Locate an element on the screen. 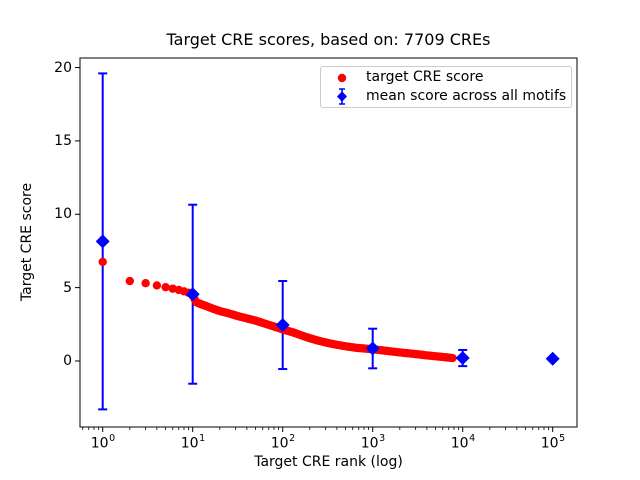 The width and height of the screenshot is (640, 480). legend-red-dot is located at coordinates (342, 77).